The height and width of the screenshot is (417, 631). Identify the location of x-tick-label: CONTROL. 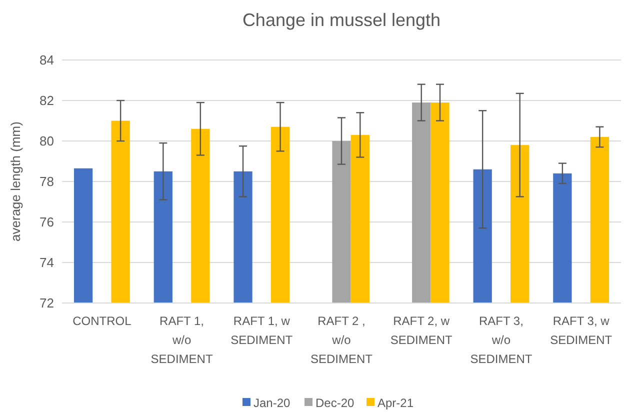
(102, 321).